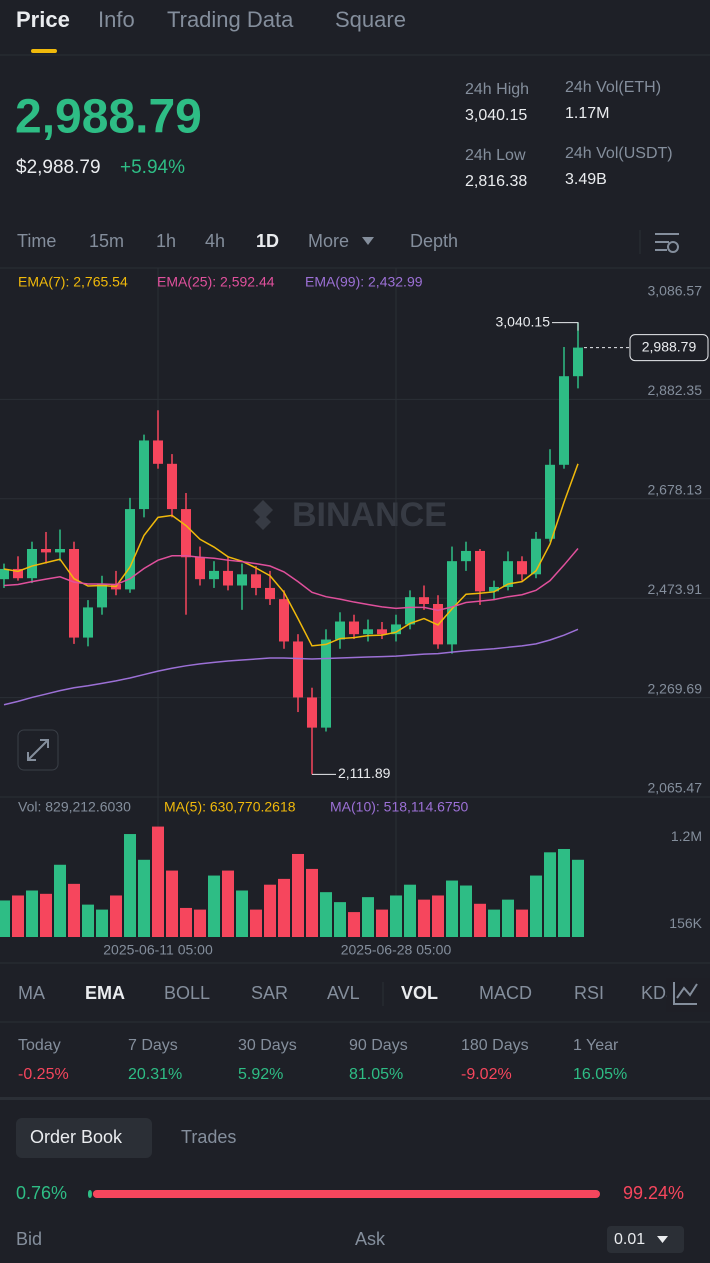 The image size is (710, 1263). What do you see at coordinates (187, 993) in the screenshot?
I see `indicator-tab: BOLL` at bounding box center [187, 993].